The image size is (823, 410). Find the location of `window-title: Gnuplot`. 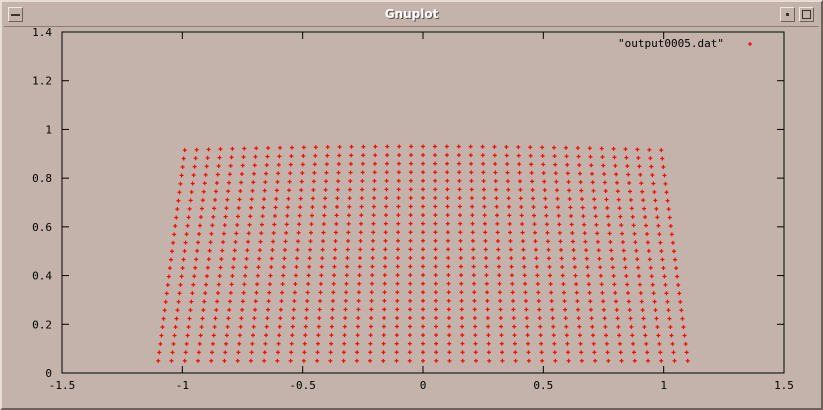

window-title: Gnuplot is located at coordinates (411, 14).